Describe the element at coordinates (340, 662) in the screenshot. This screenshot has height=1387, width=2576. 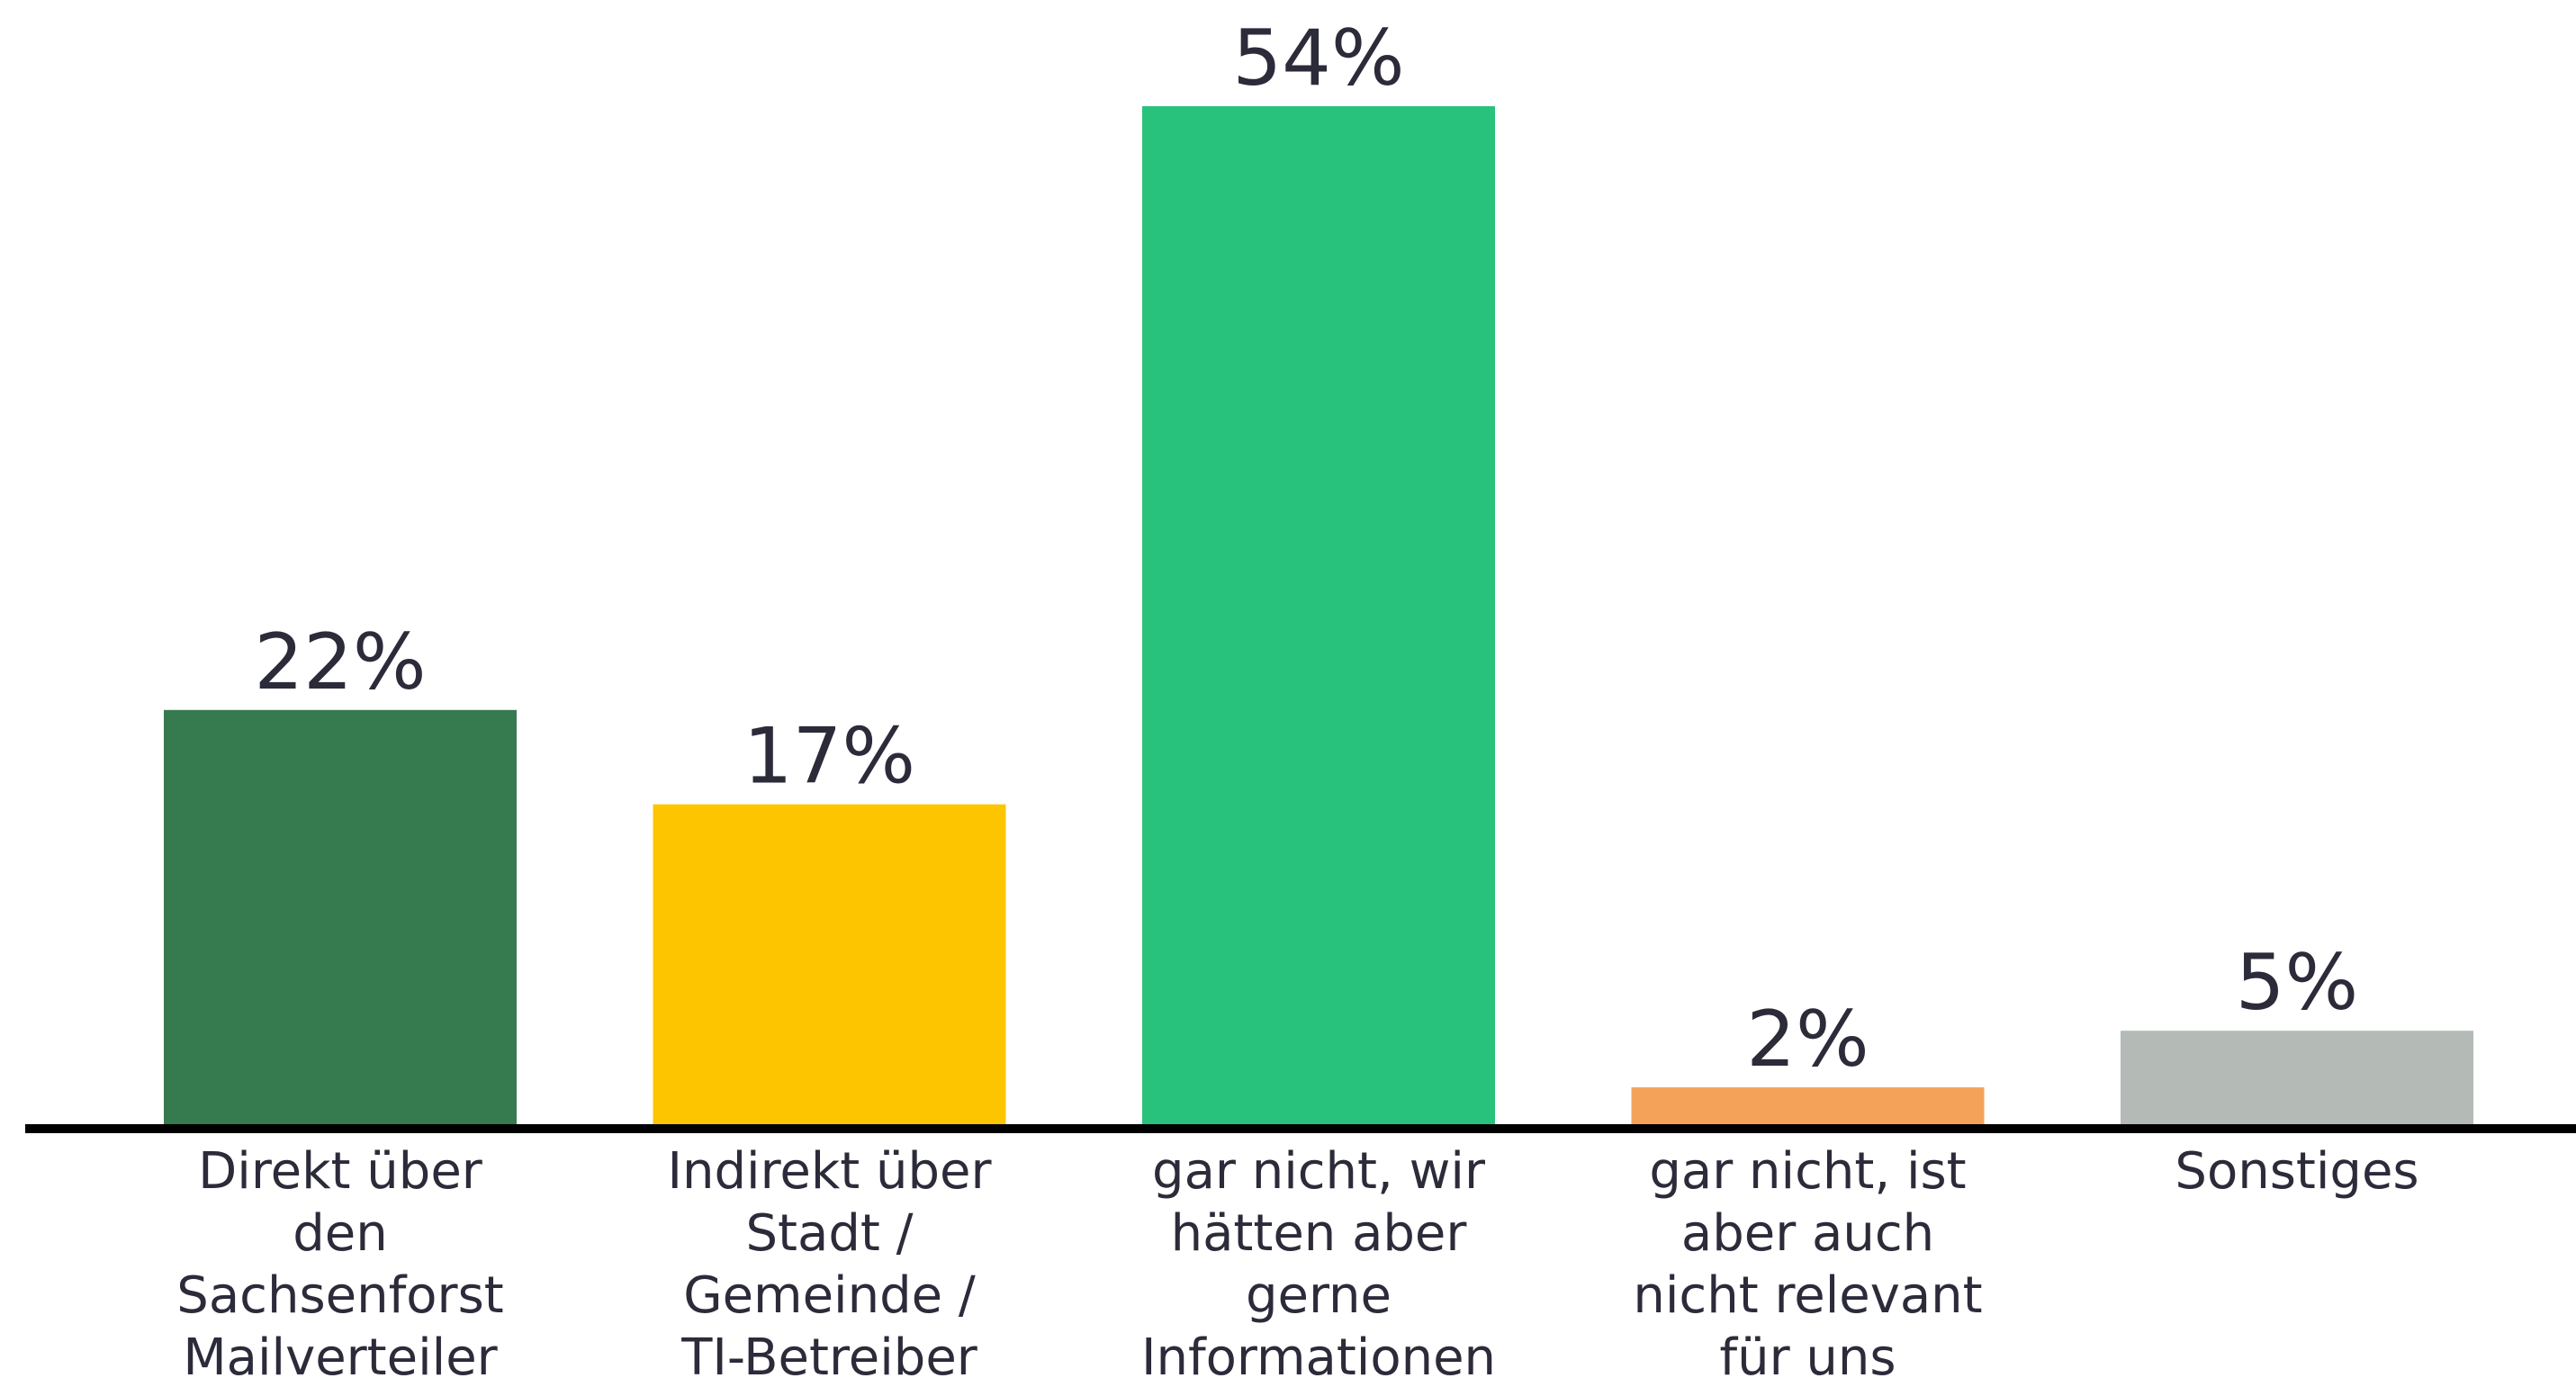
I see `value-label-1: 22%` at that location.